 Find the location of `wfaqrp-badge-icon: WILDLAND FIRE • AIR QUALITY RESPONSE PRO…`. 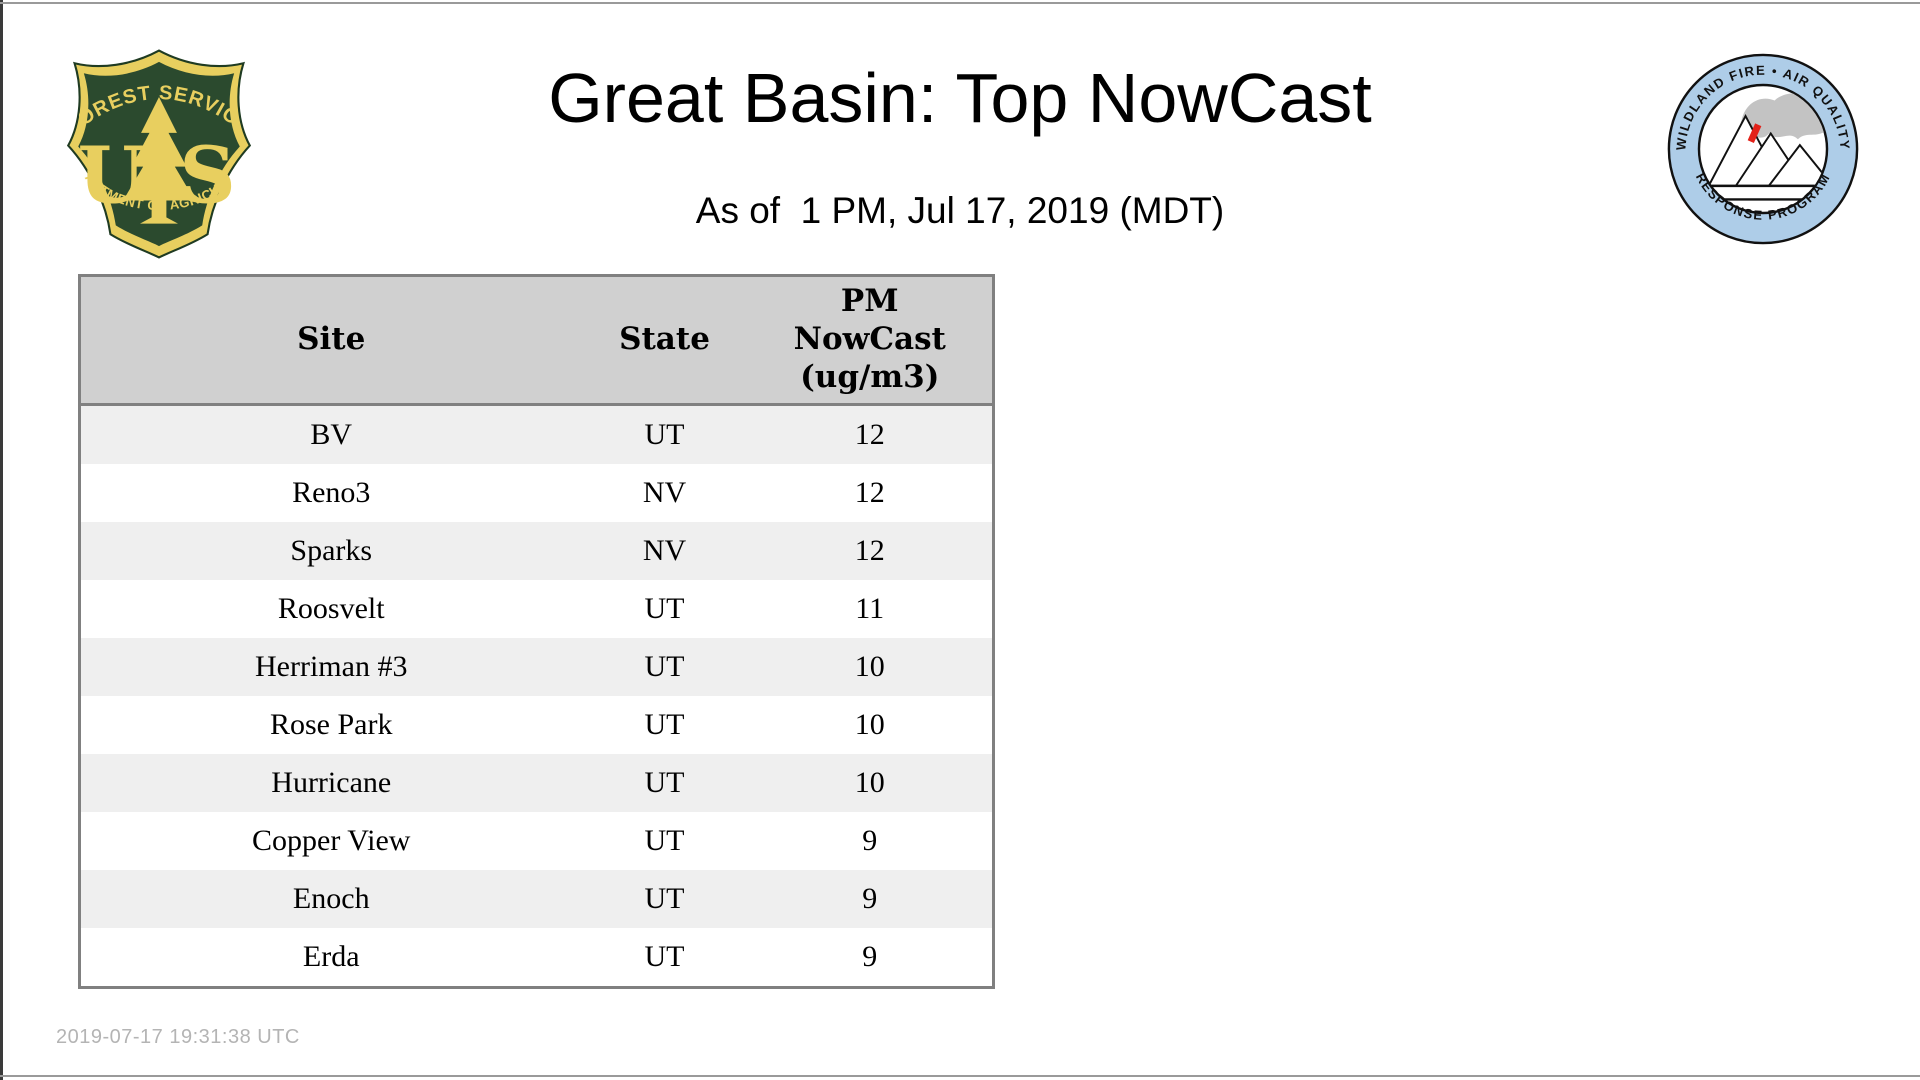

wfaqrp-badge-icon: WILDLAND FIRE • AIR QUALITY RESPONSE PRO… is located at coordinates (1763, 149).